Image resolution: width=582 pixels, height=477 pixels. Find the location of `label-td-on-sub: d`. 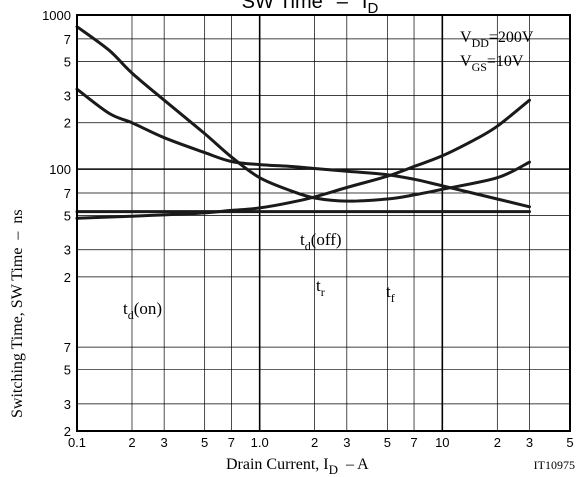

label-td-on-sub: d is located at coordinates (131, 315).